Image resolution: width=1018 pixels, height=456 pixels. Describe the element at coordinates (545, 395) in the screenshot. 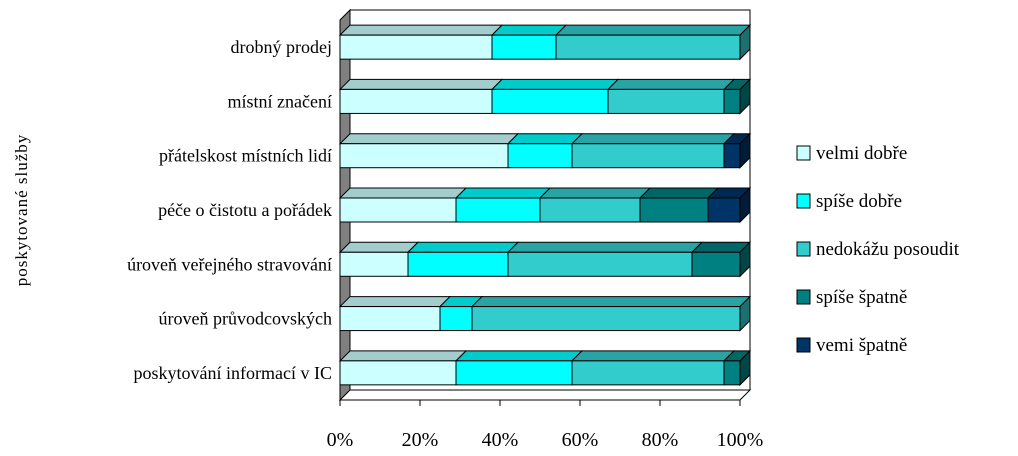

I see `floor` at that location.